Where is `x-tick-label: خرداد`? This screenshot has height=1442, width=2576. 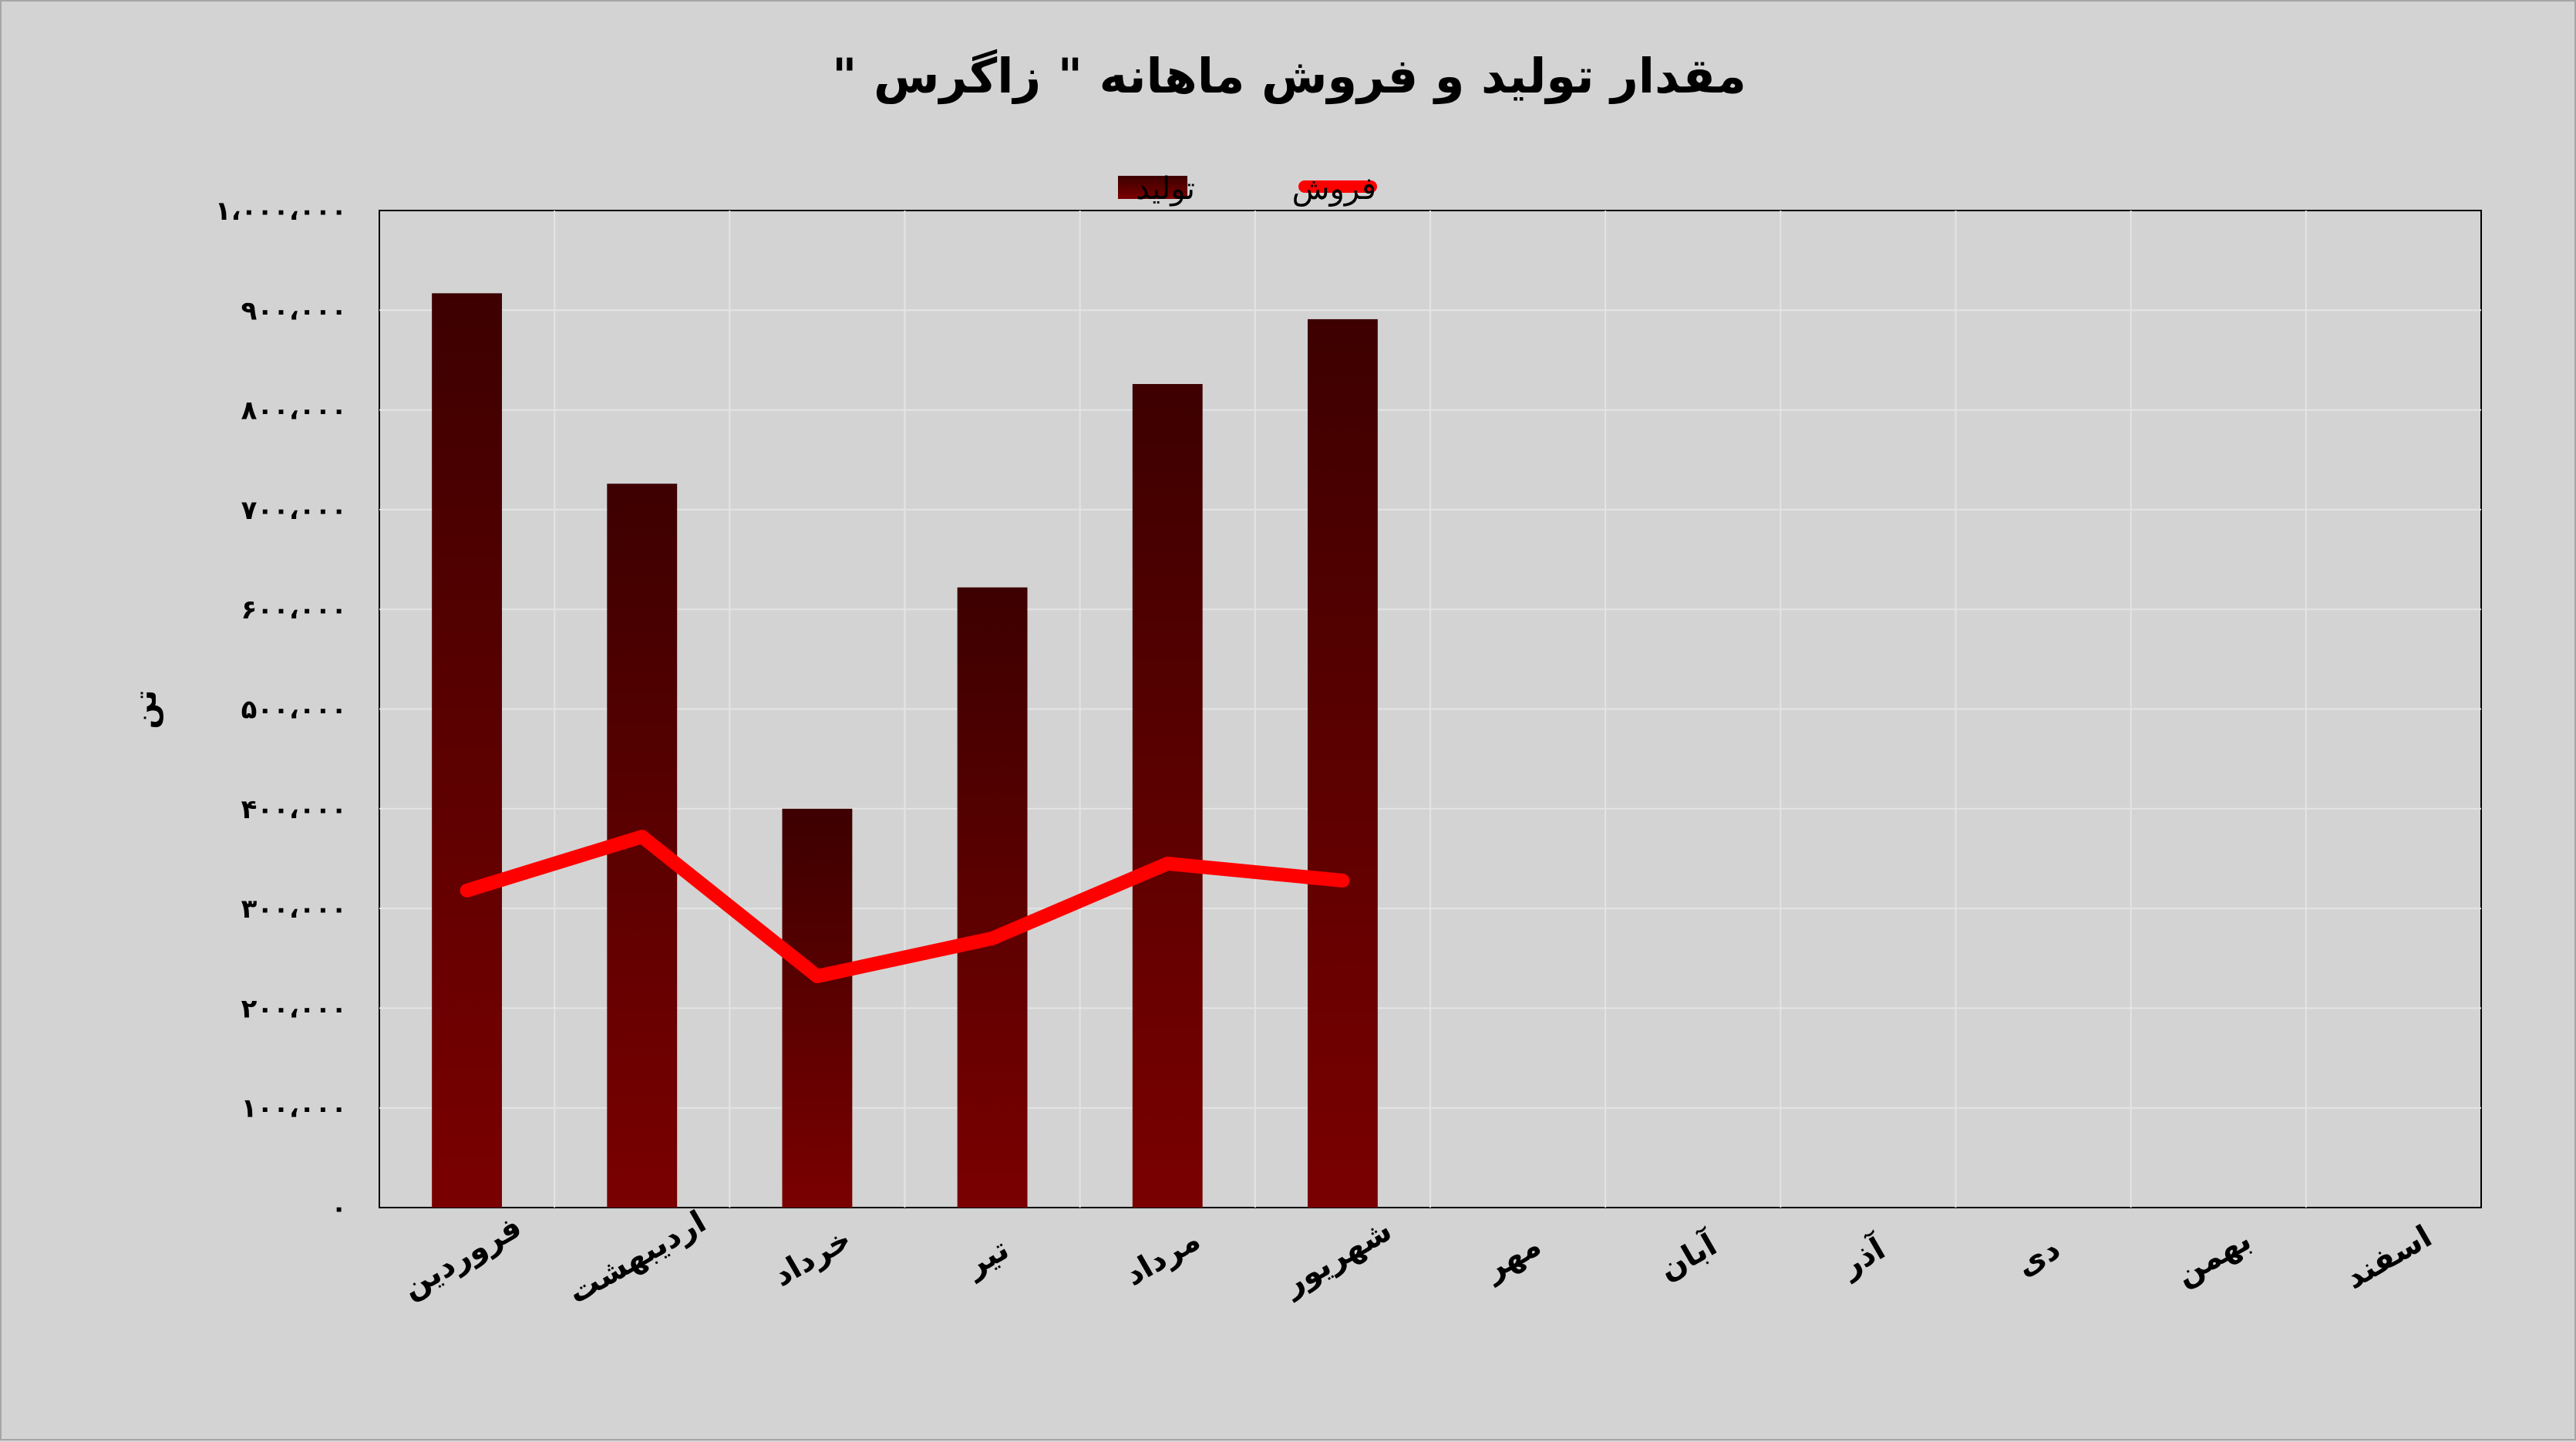
x-tick-label: خرداد is located at coordinates (812, 1257).